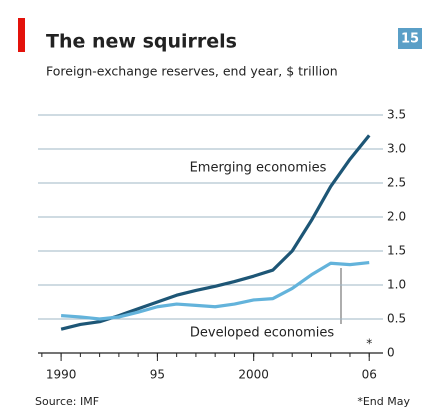 The height and width of the screenshot is (414, 433). Describe the element at coordinates (67, 401) in the screenshot. I see `source: Source: IMF` at that location.